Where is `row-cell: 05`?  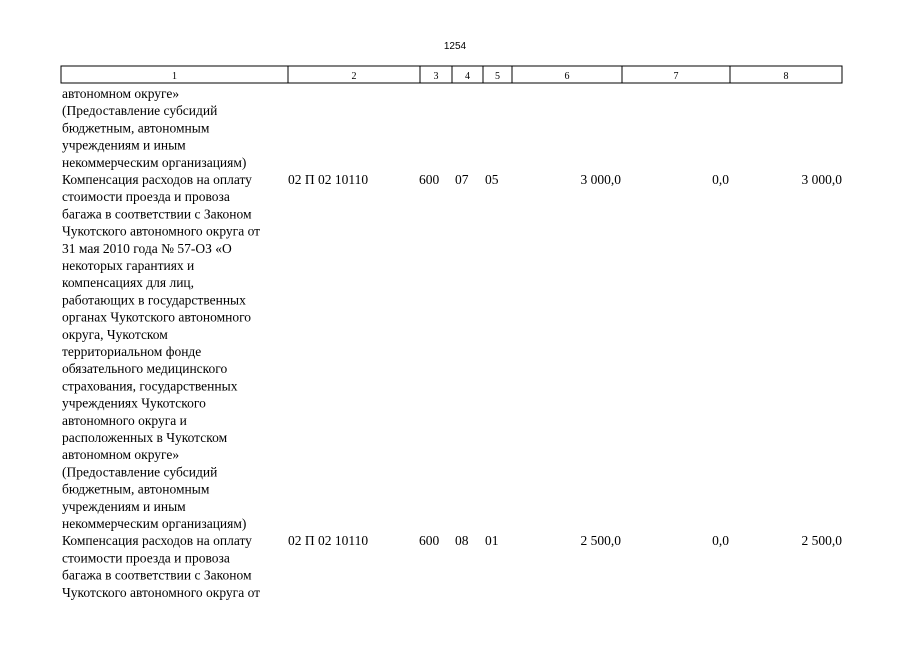 row-cell: 05 is located at coordinates (492, 179).